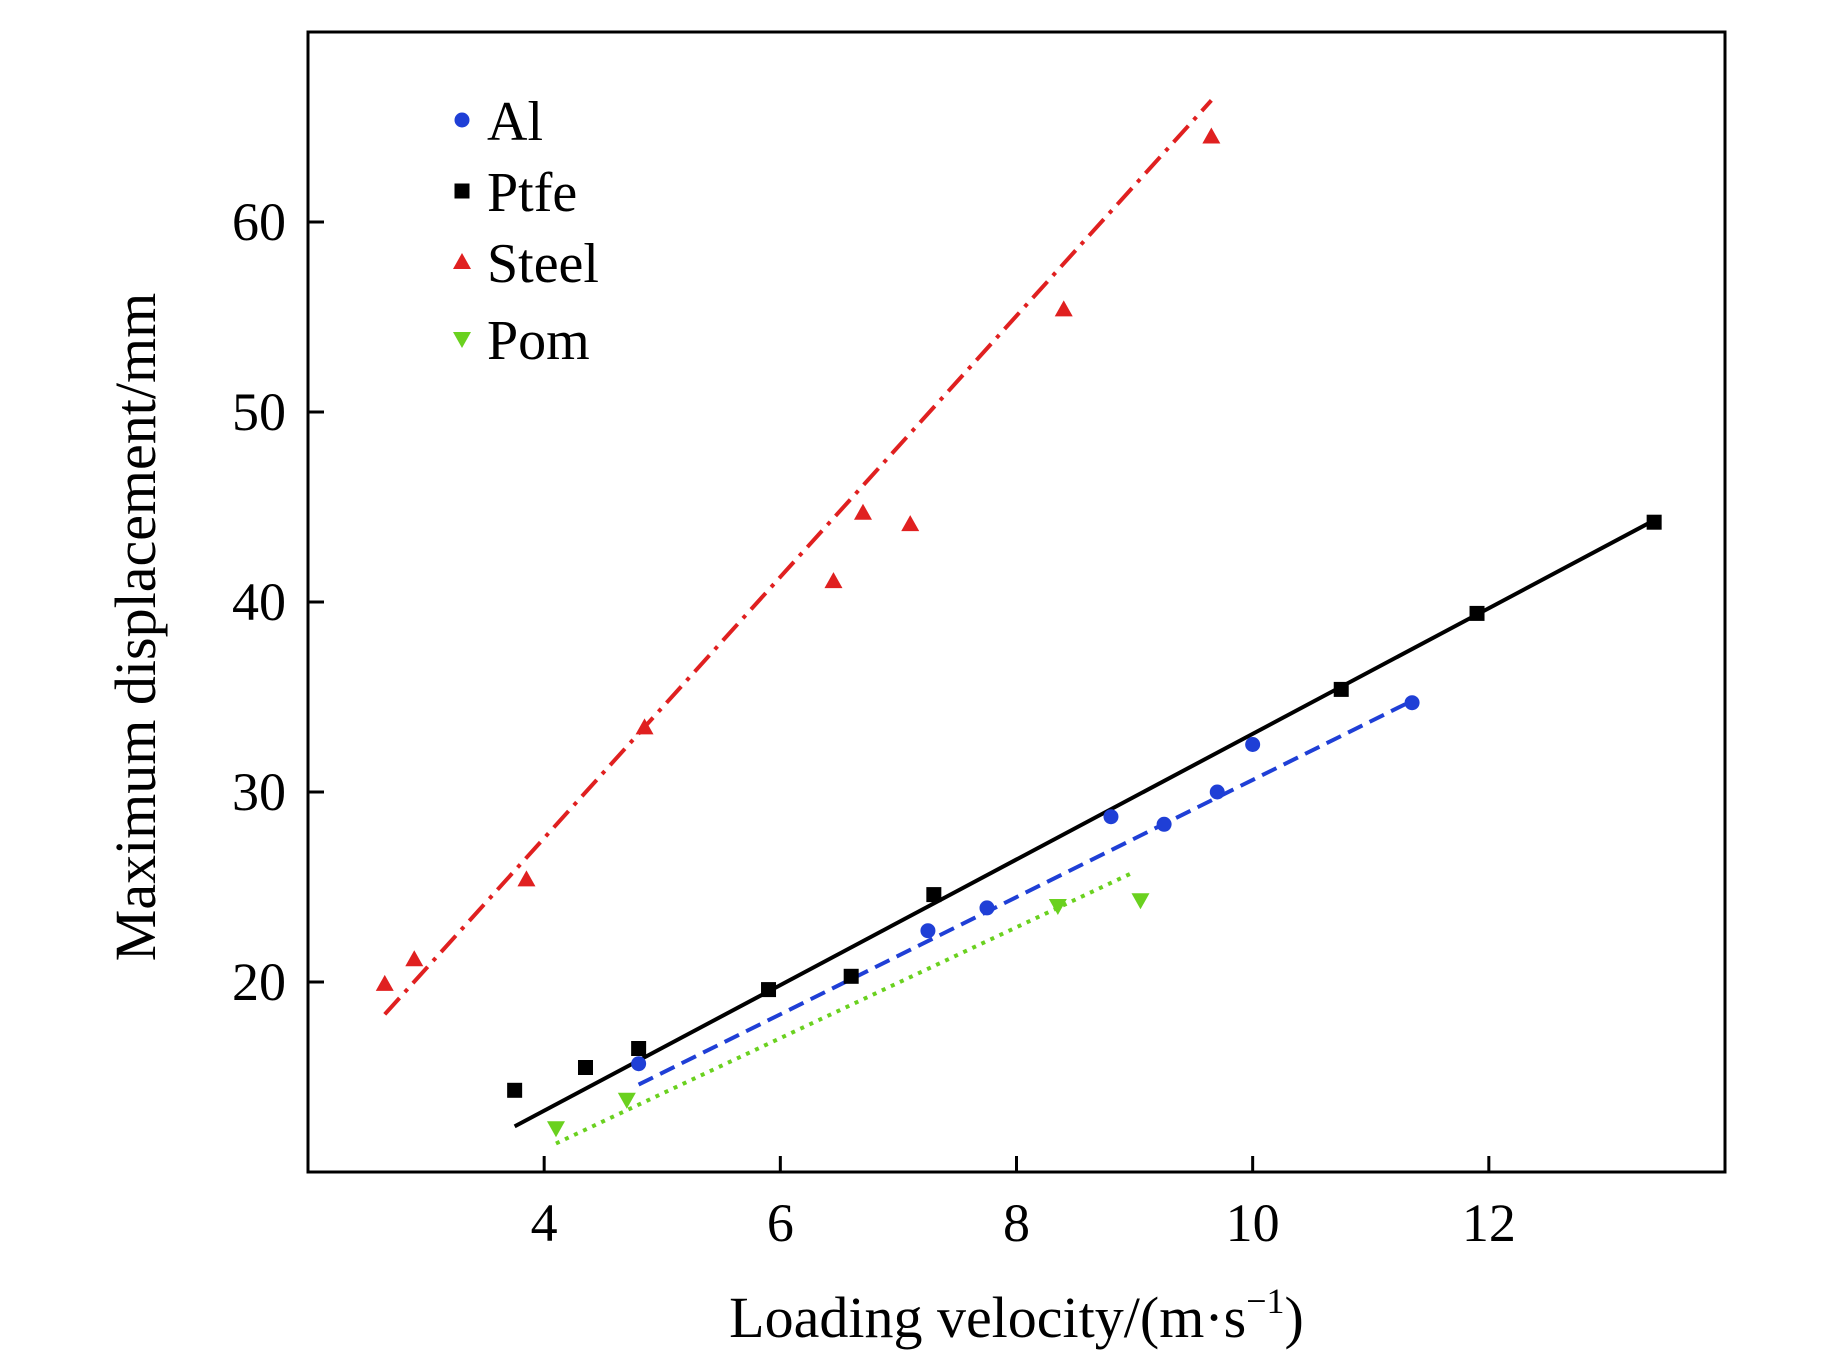  Describe the element at coordinates (259, 602) in the screenshot. I see `y-tick-label: 40` at that location.